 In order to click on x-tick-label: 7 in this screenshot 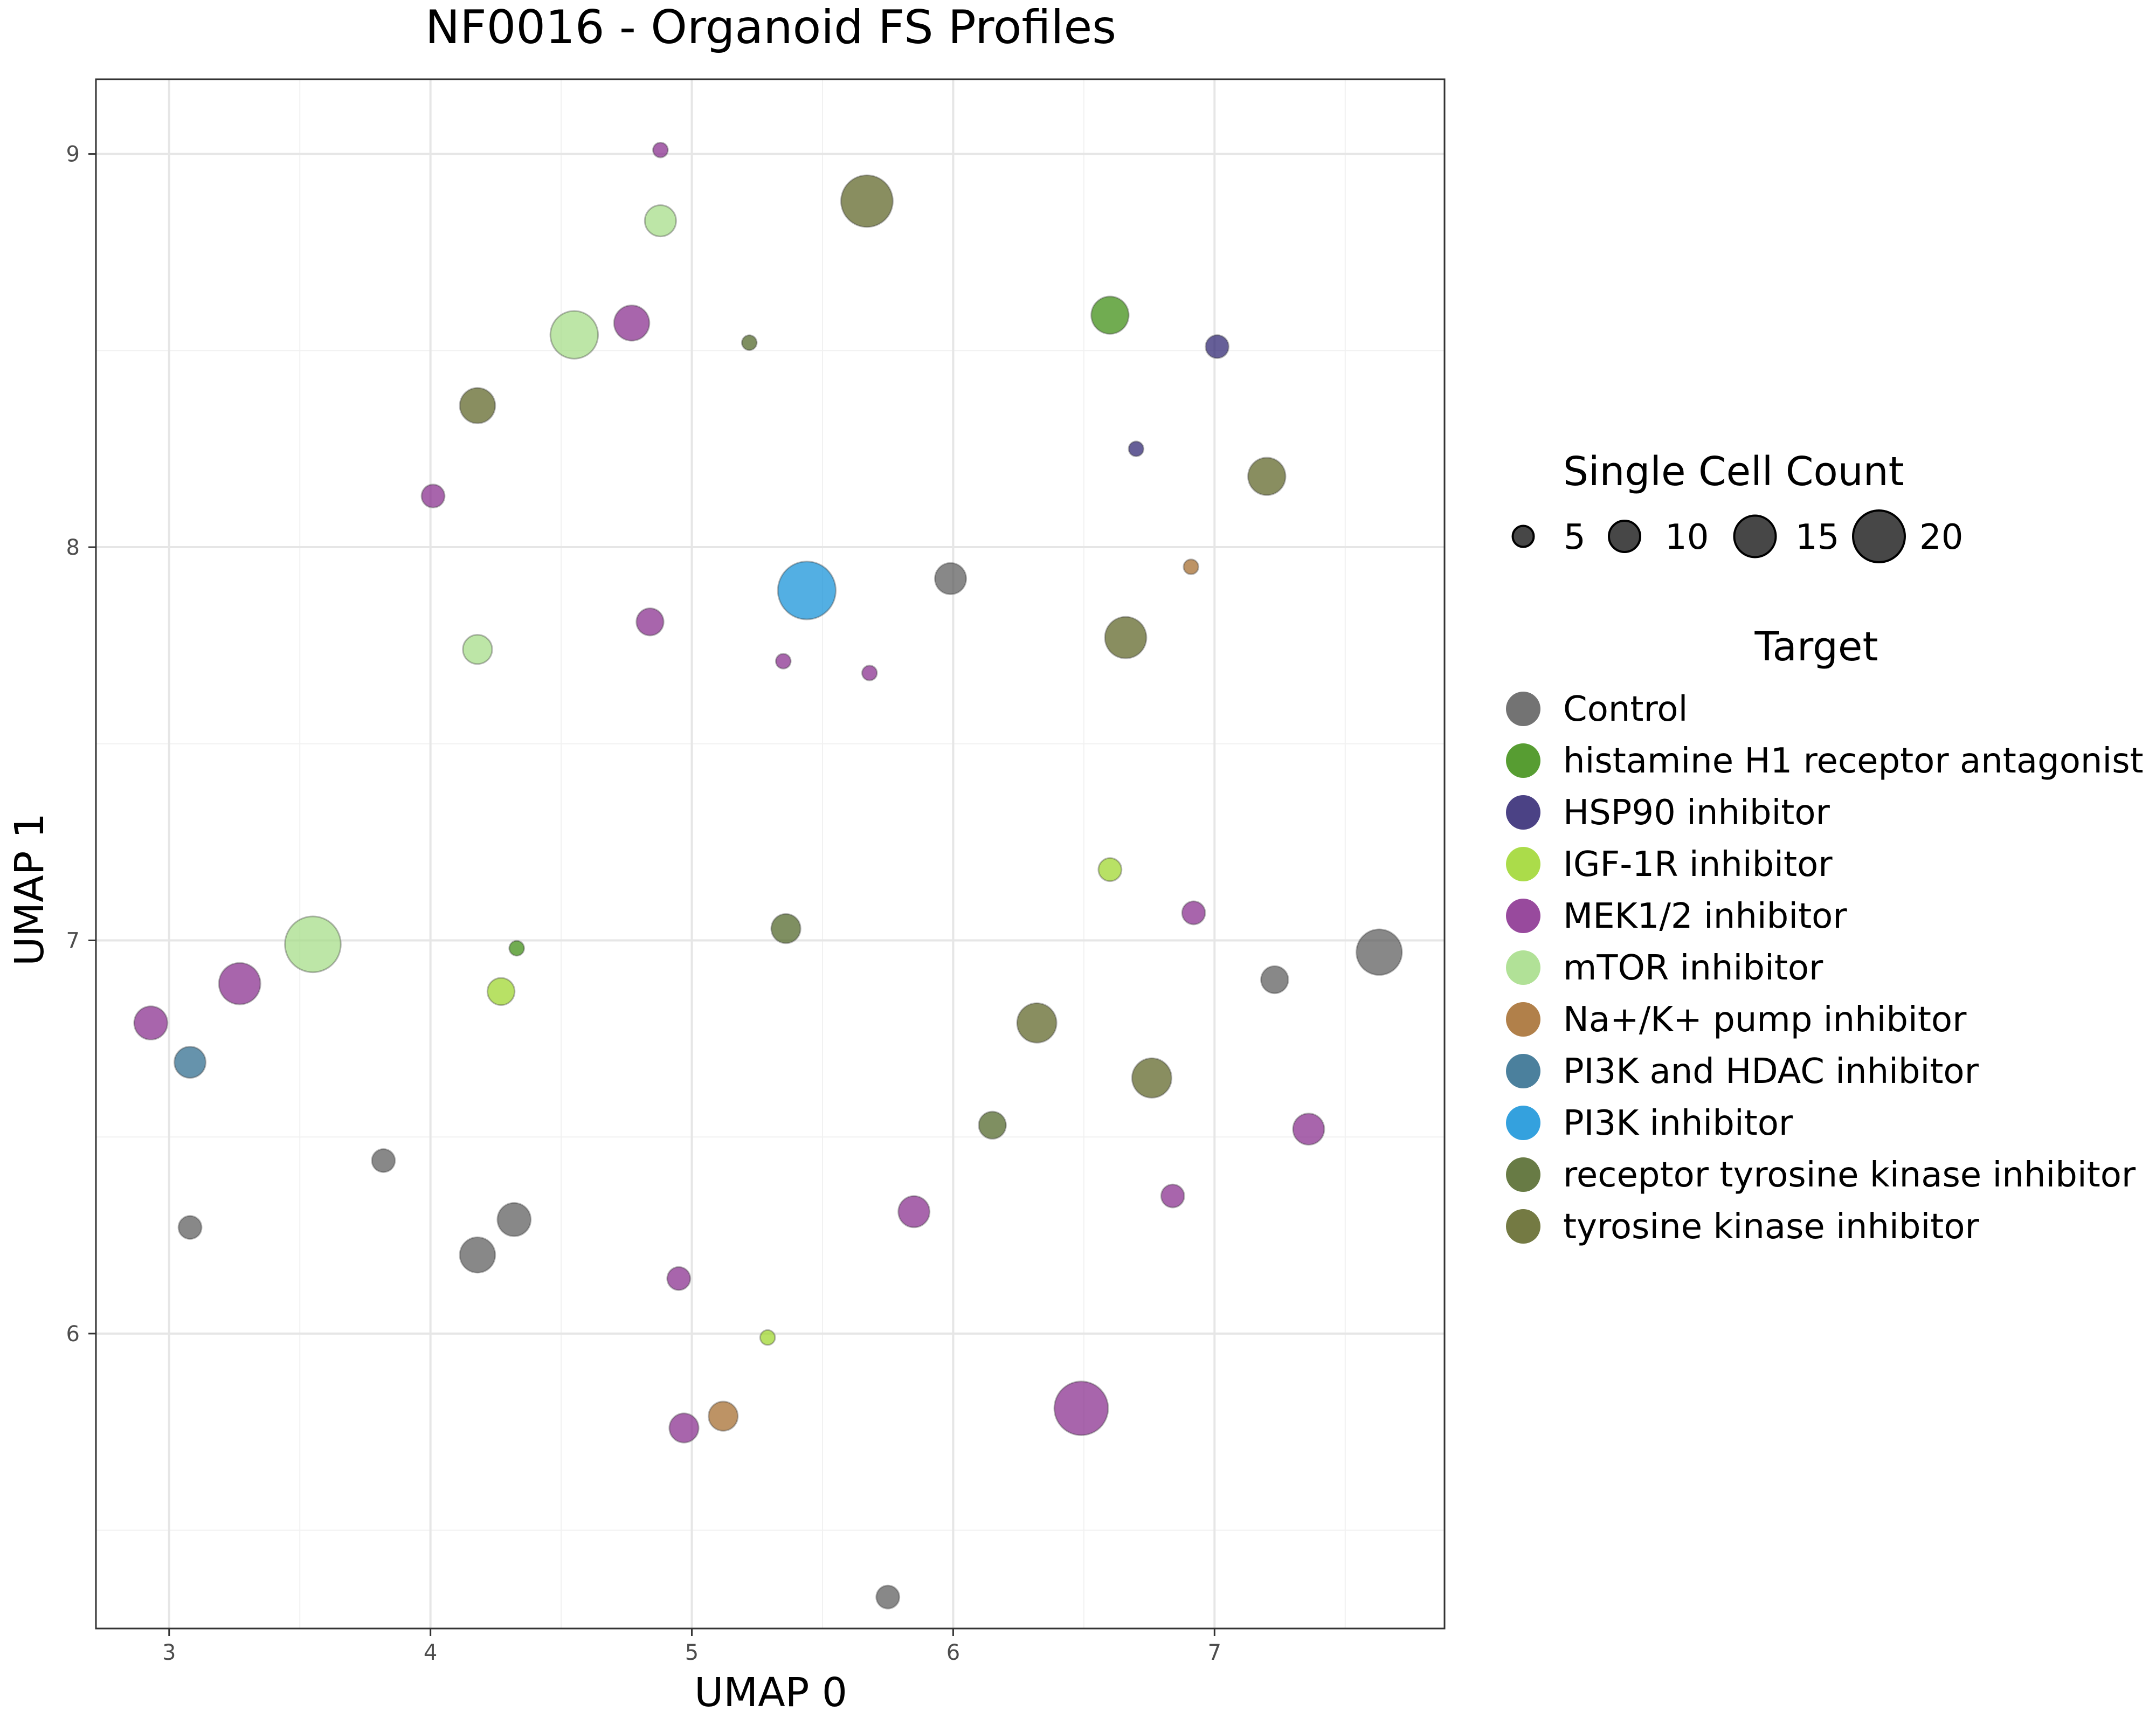, I will do `click(1214, 1652)`.